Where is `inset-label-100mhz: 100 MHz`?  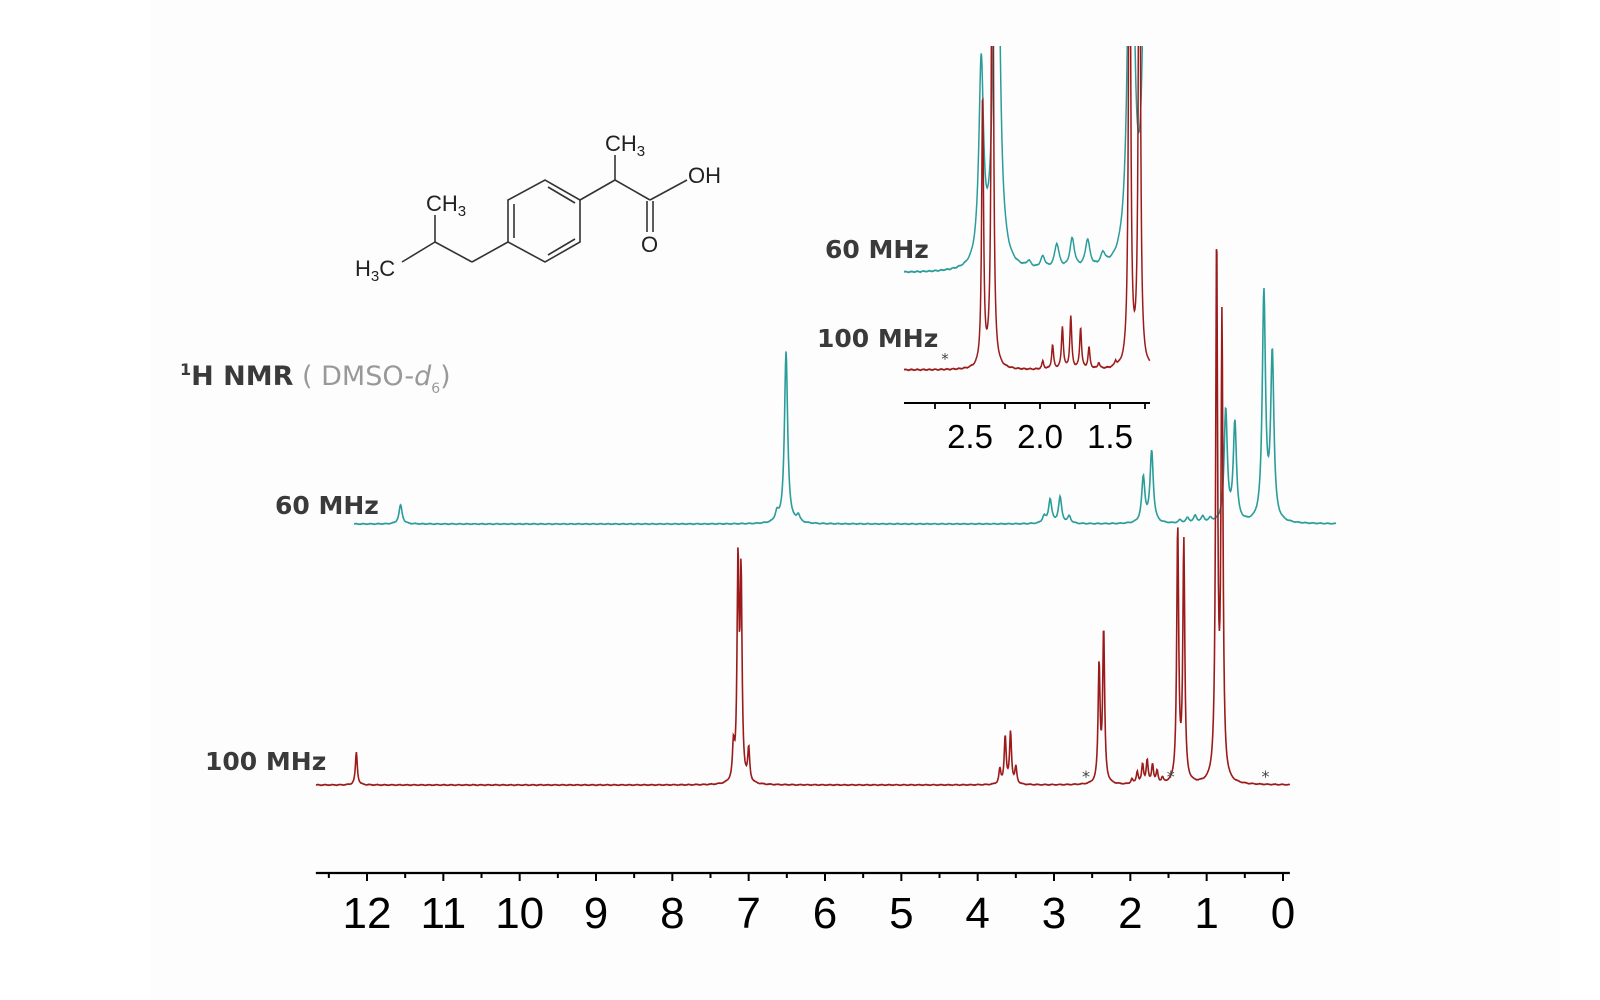
inset-label-100mhz: 100 MHz is located at coordinates (877, 338).